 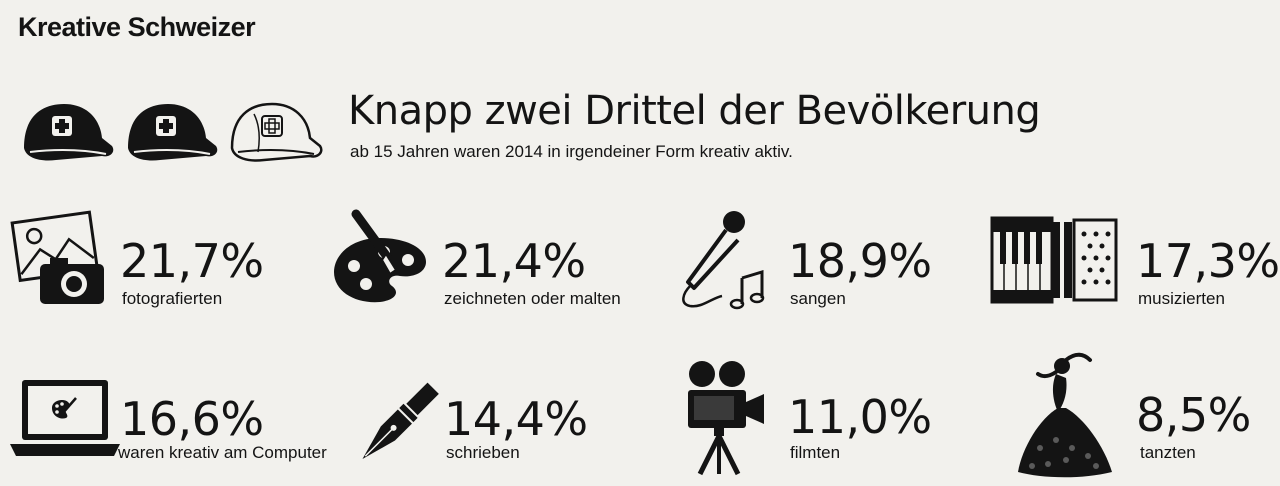 What do you see at coordinates (380, 256) in the screenshot?
I see `paint-palette-icon` at bounding box center [380, 256].